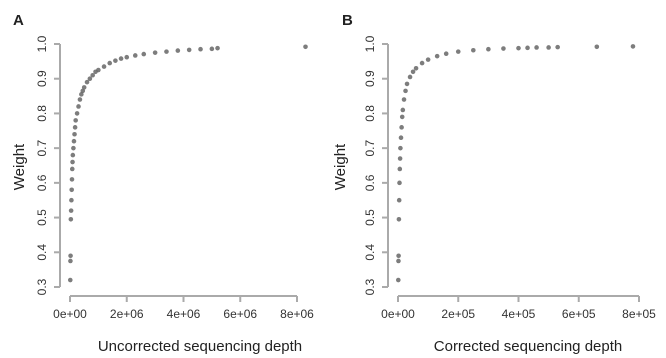 This screenshot has width=666, height=358. Describe the element at coordinates (579, 314) in the screenshot. I see `x-tick-label: 6e+05` at that location.